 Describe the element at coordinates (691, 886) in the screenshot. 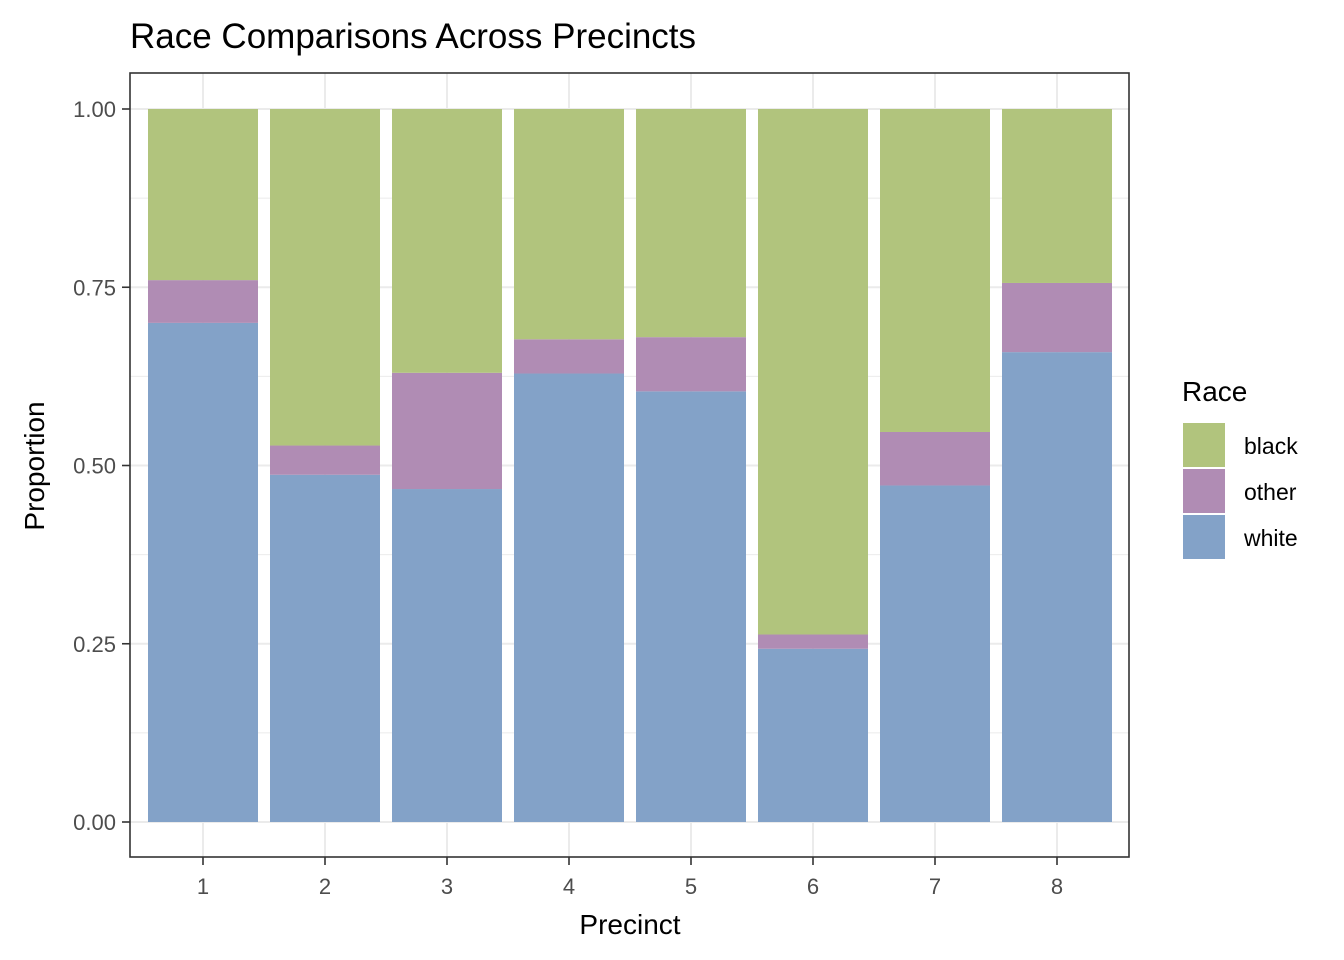

I see `x-tick-label: 5` at that location.